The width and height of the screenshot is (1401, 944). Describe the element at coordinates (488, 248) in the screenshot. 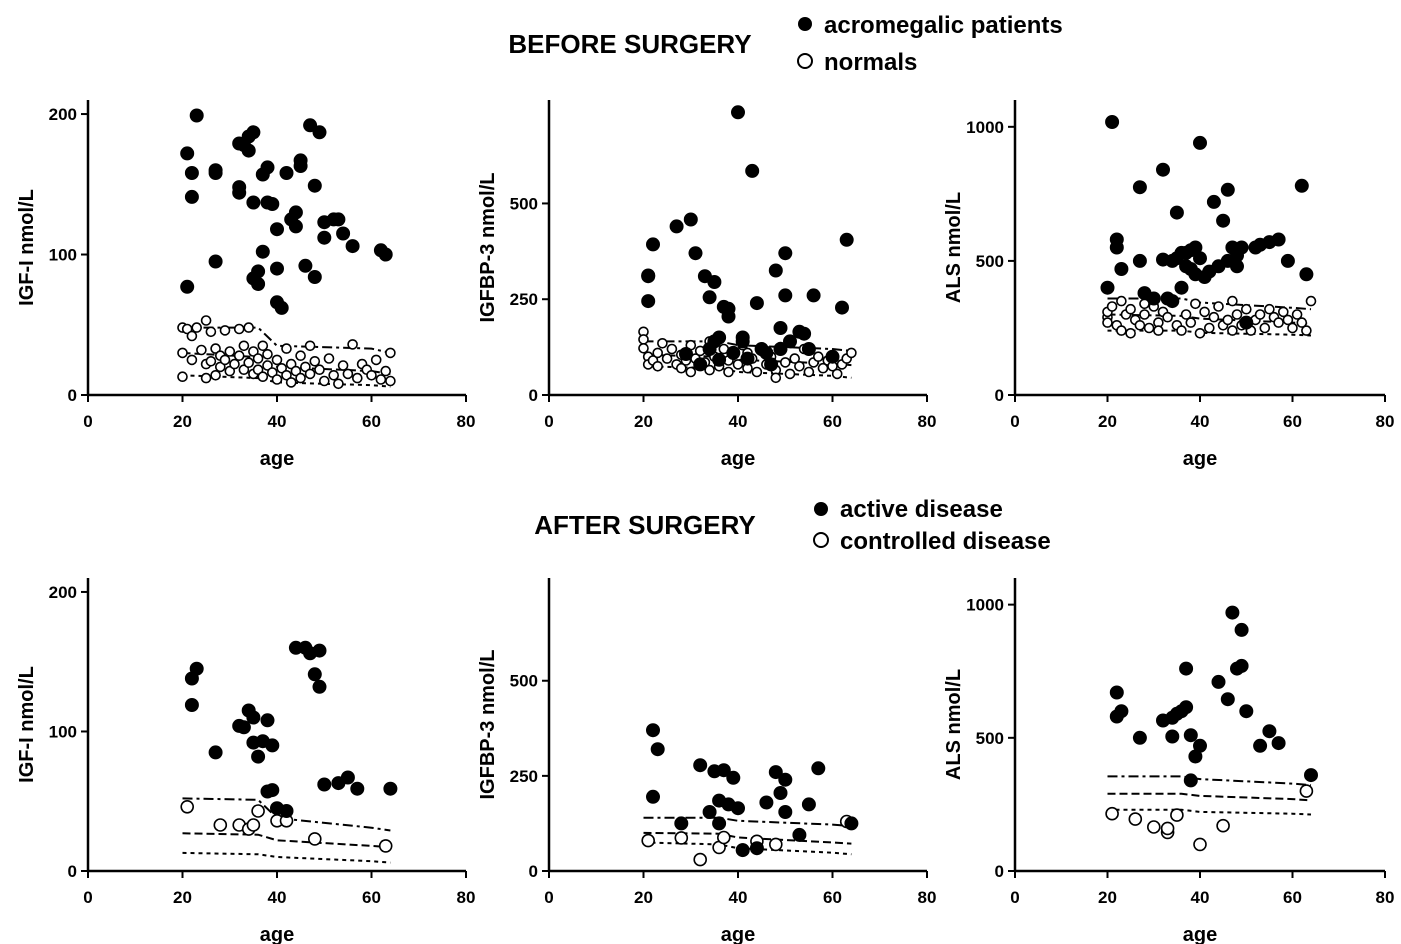

I see `y-axis-label: IGFBP-3 nmol/L` at that location.